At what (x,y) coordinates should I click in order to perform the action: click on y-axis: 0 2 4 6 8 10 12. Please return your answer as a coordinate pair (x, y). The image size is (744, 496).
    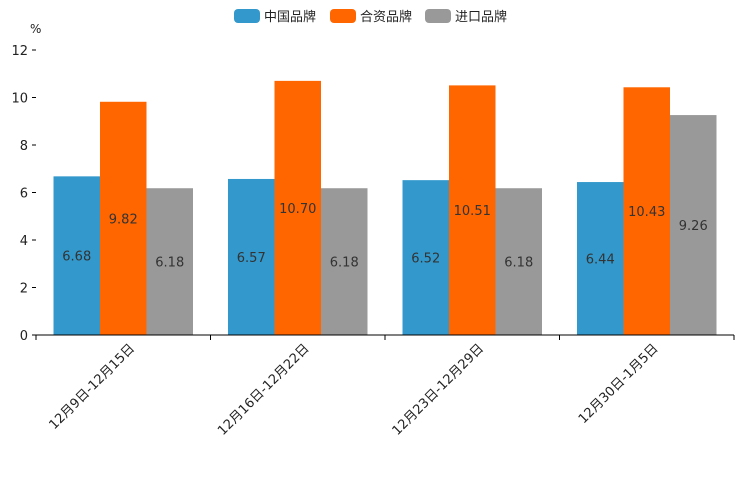
    Looking at the image, I should click on (23, 194).